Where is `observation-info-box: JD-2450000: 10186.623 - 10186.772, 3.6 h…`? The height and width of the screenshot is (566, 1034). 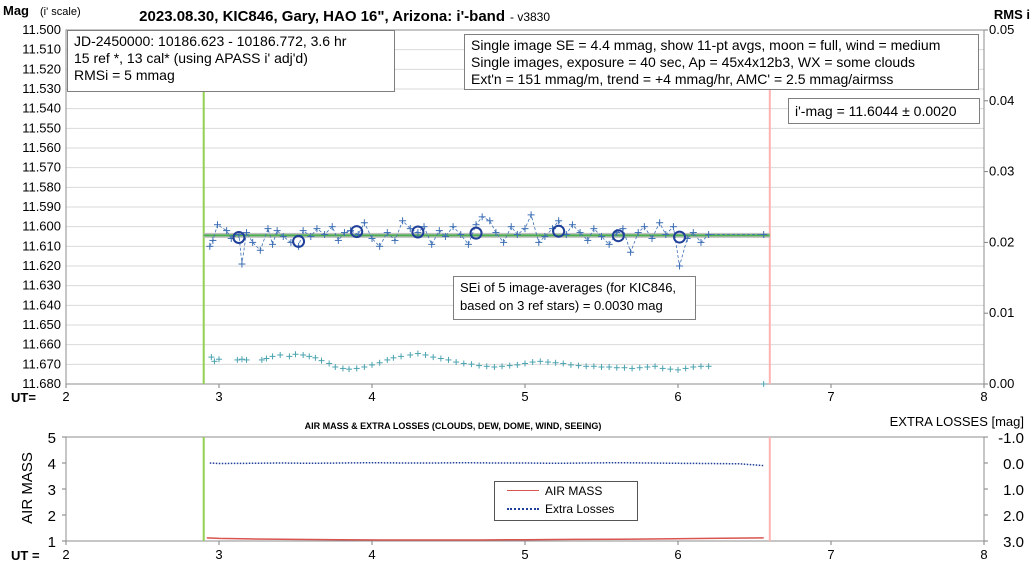
observation-info-box: JD-2450000: 10186.623 - 10186.772, 3.6 h… is located at coordinates (231, 61).